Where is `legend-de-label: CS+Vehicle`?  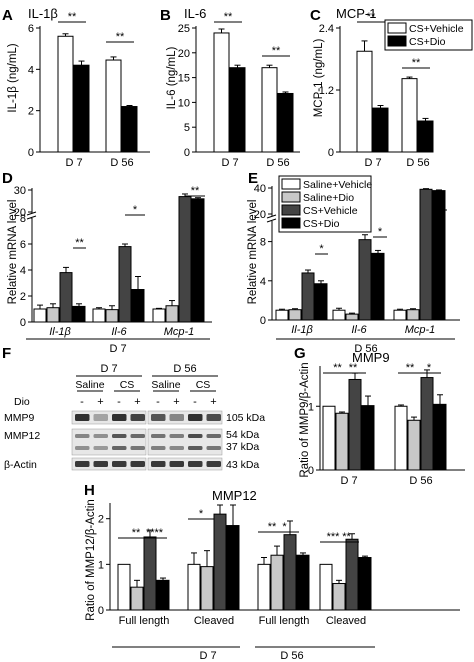 legend-de-label: CS+Vehicle is located at coordinates (330, 211).